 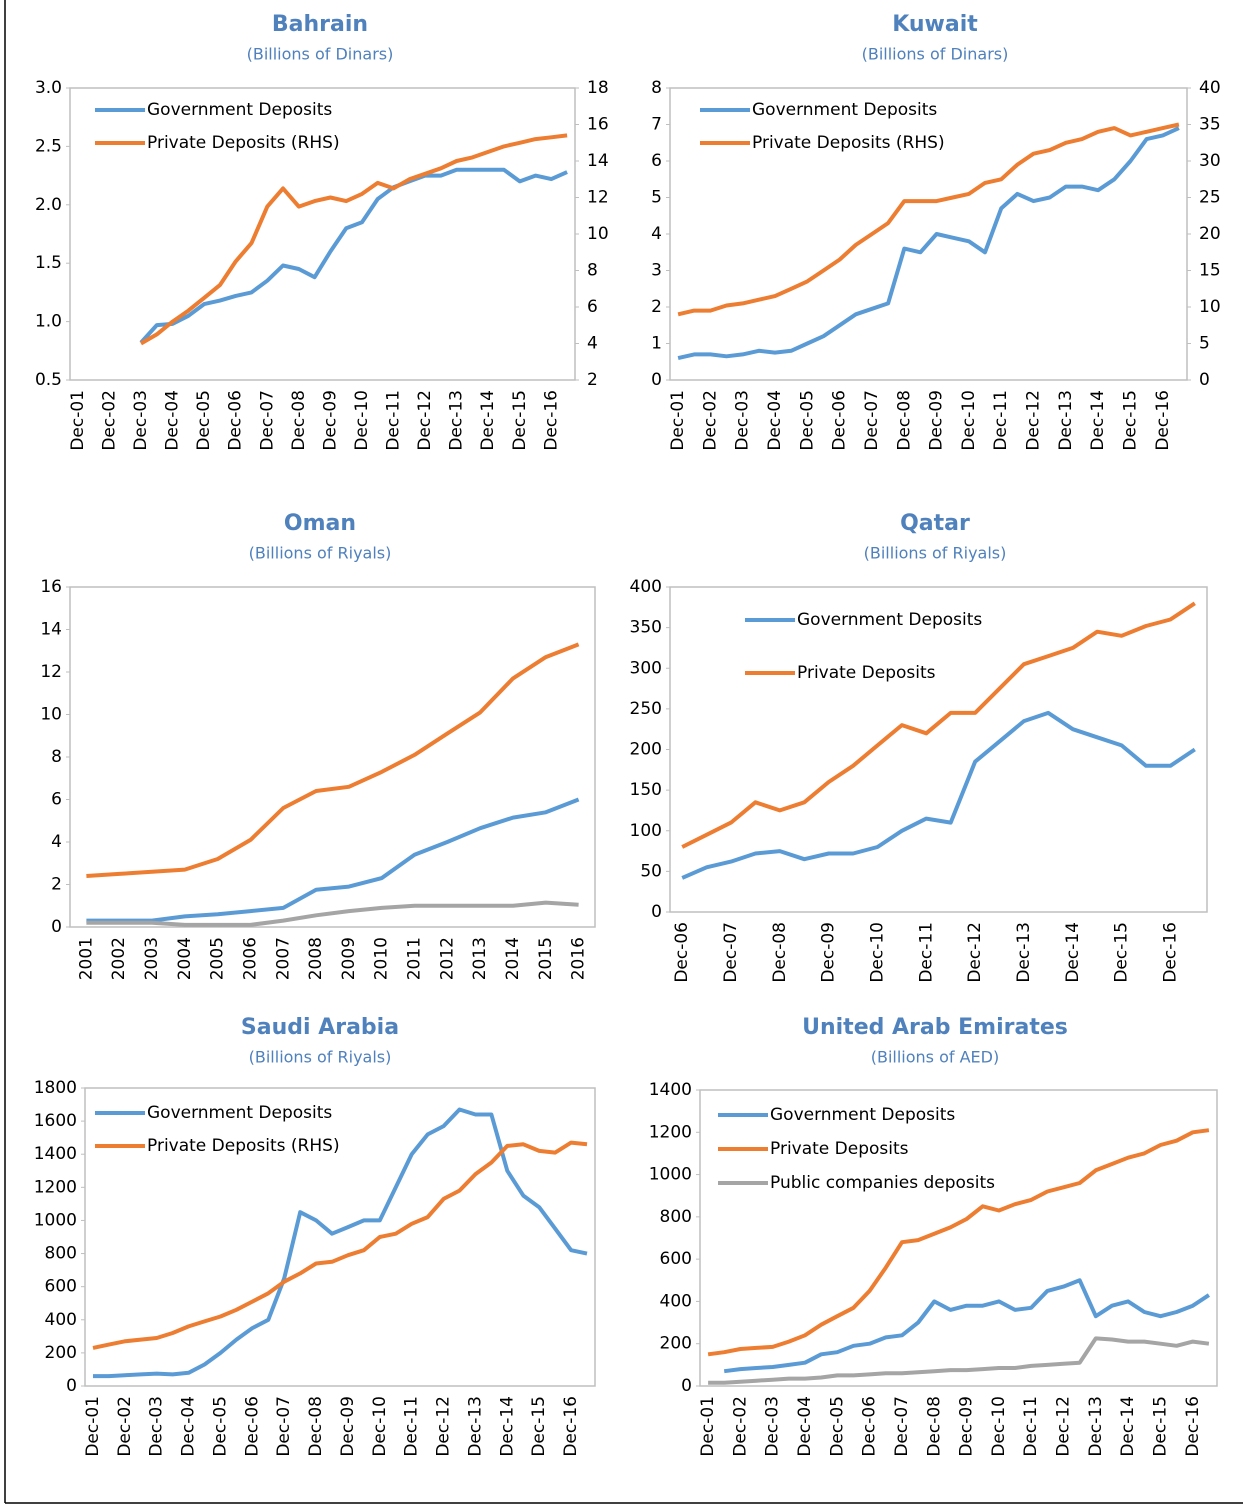 What do you see at coordinates (119, 958) in the screenshot?
I see `x-tick-label: 2002` at bounding box center [119, 958].